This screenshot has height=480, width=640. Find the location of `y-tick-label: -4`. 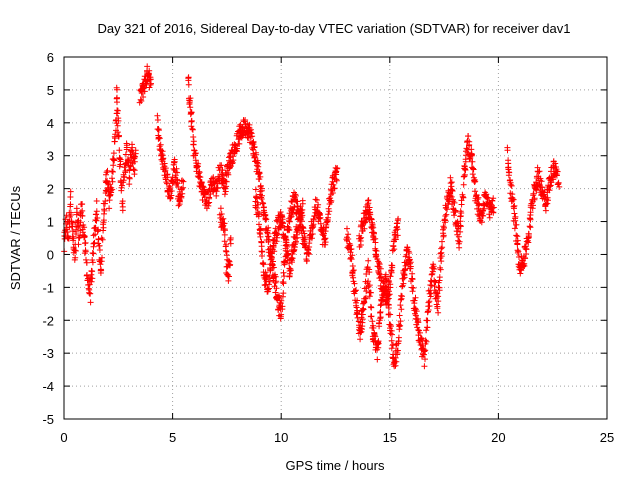

y-tick-label: -4 is located at coordinates (48, 386).